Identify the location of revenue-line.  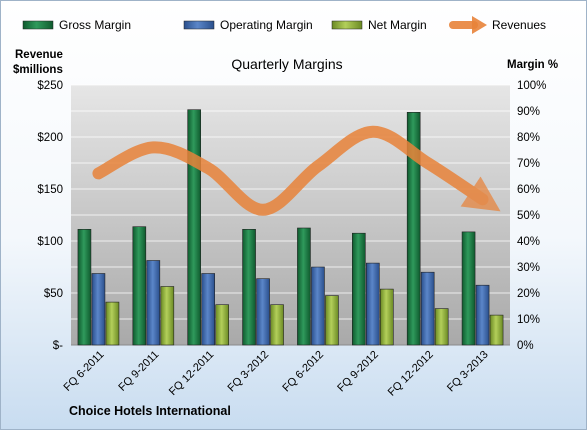
(296, 170).